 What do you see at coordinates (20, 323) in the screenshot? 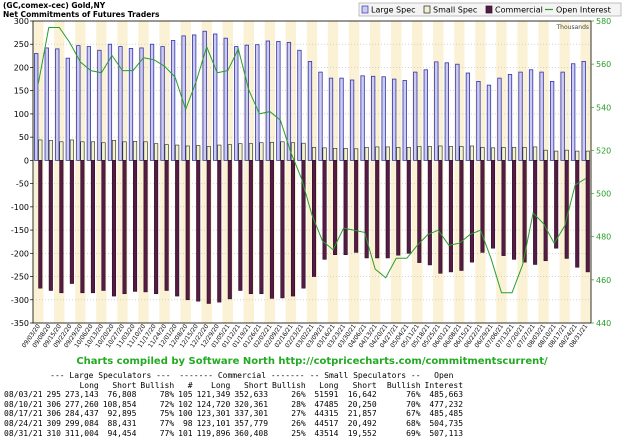
I see `left-axis-tick-label: -350` at bounding box center [20, 323].